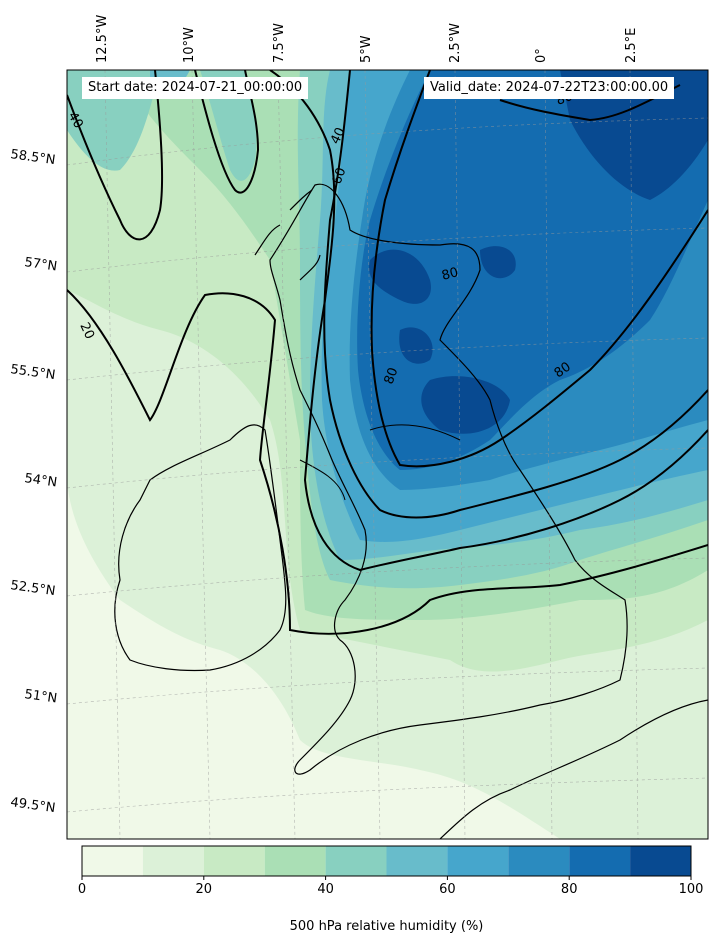 This screenshot has height=949, width=716. I want to click on lon-label: 7.5°W, so click(279, 43).